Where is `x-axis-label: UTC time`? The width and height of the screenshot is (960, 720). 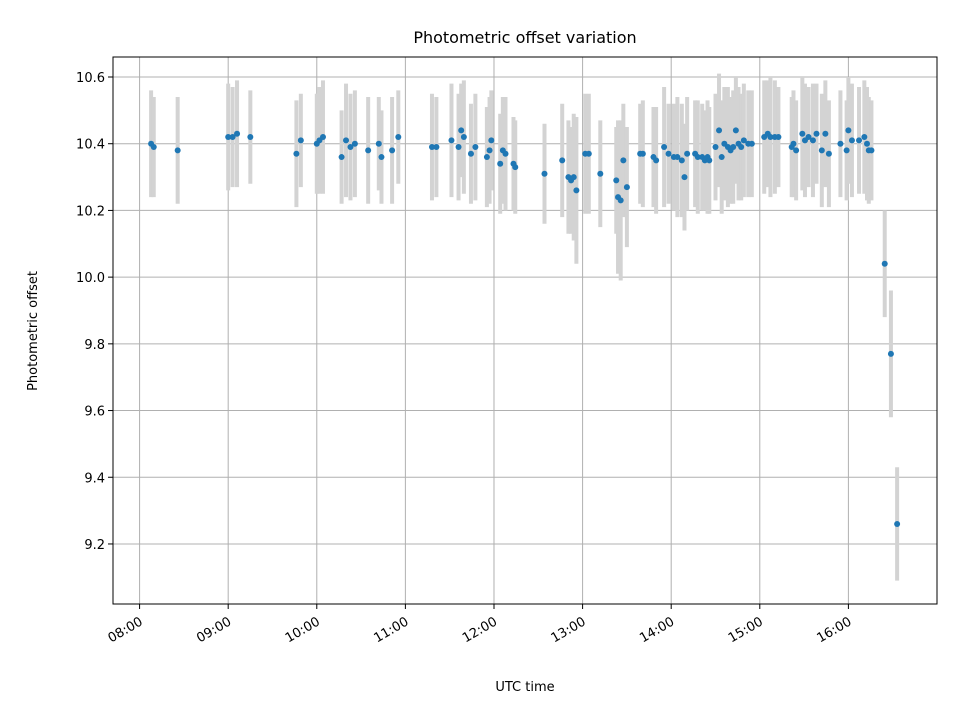
x-axis-label: UTC time is located at coordinates (524, 687).